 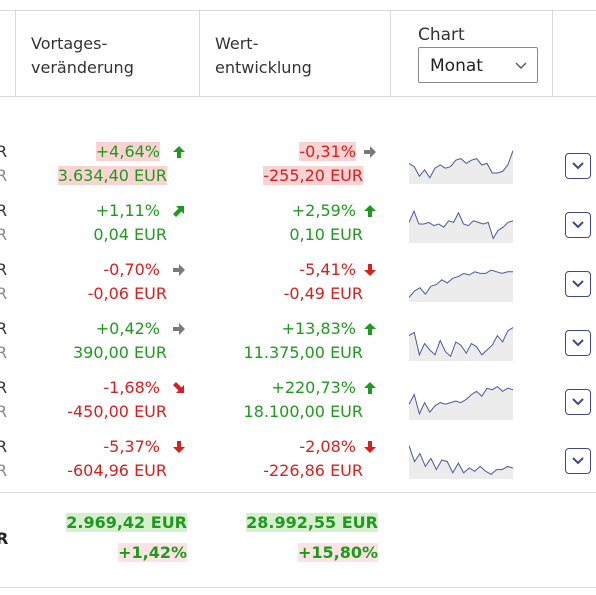 I want to click on performance-absolute: 0,10 EUR, so click(x=326, y=234).